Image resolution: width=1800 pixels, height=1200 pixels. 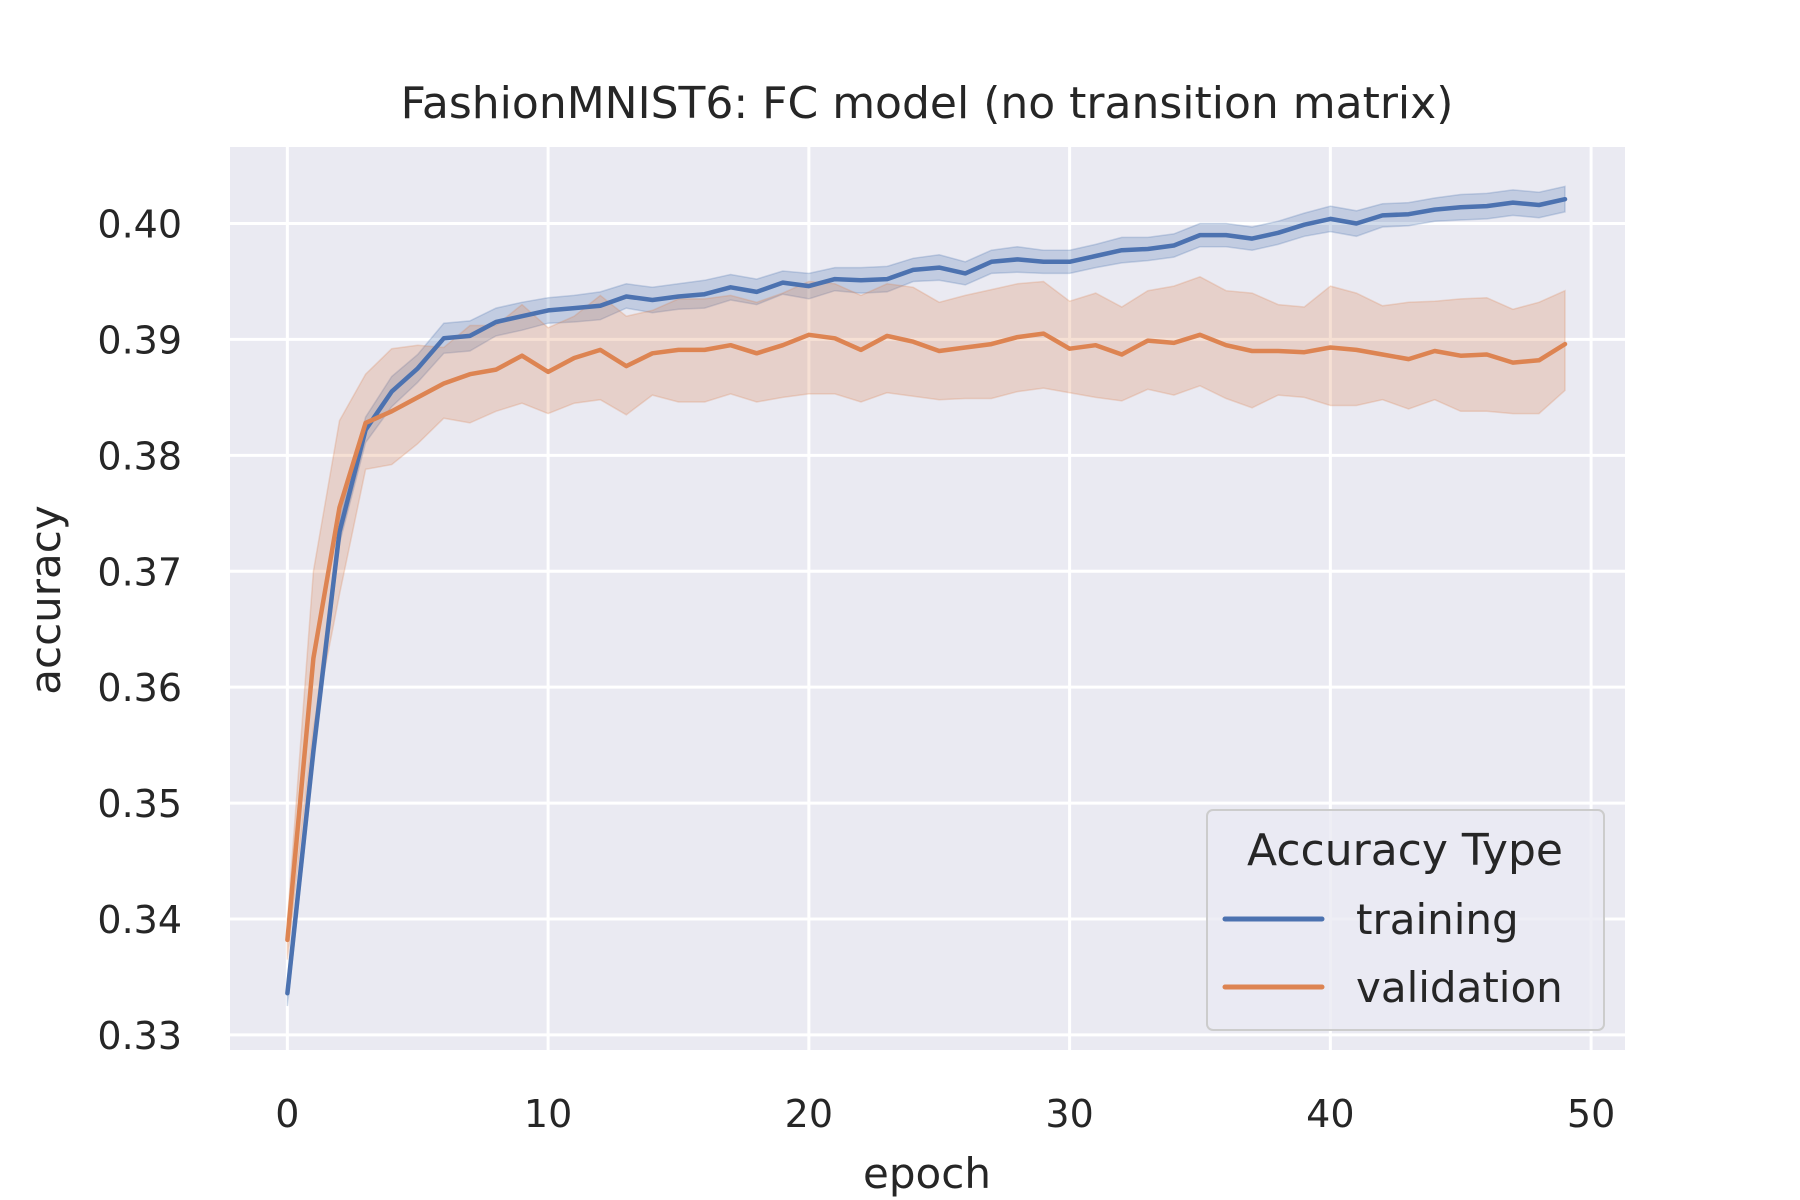 What do you see at coordinates (139, 804) in the screenshot?
I see `y-tick-label: 0.35` at bounding box center [139, 804].